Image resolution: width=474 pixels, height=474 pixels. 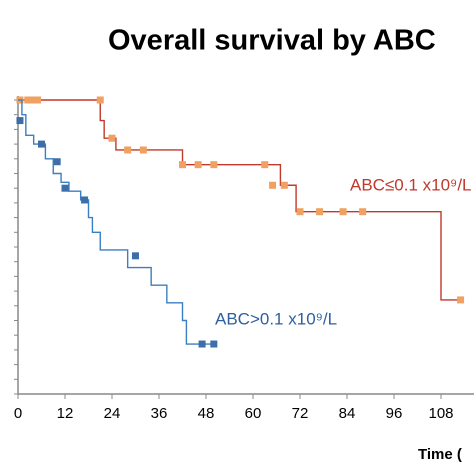 I want to click on x-tick-label: 48, so click(x=206, y=413).